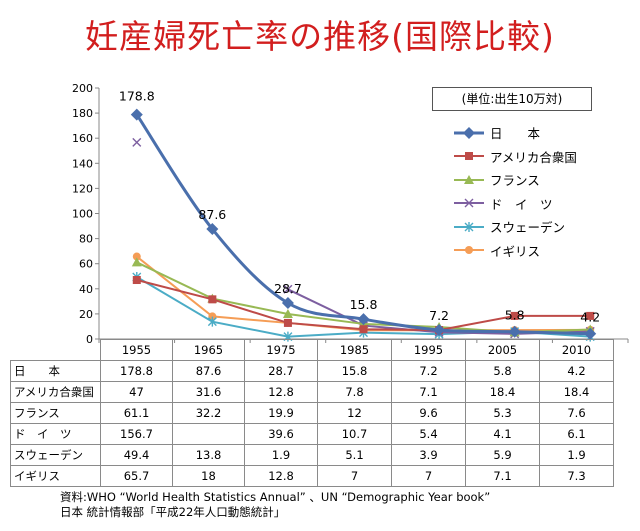 The image size is (640, 531). What do you see at coordinates (576, 434) in the screenshot?
I see `table-cell: 6.1` at bounding box center [576, 434].